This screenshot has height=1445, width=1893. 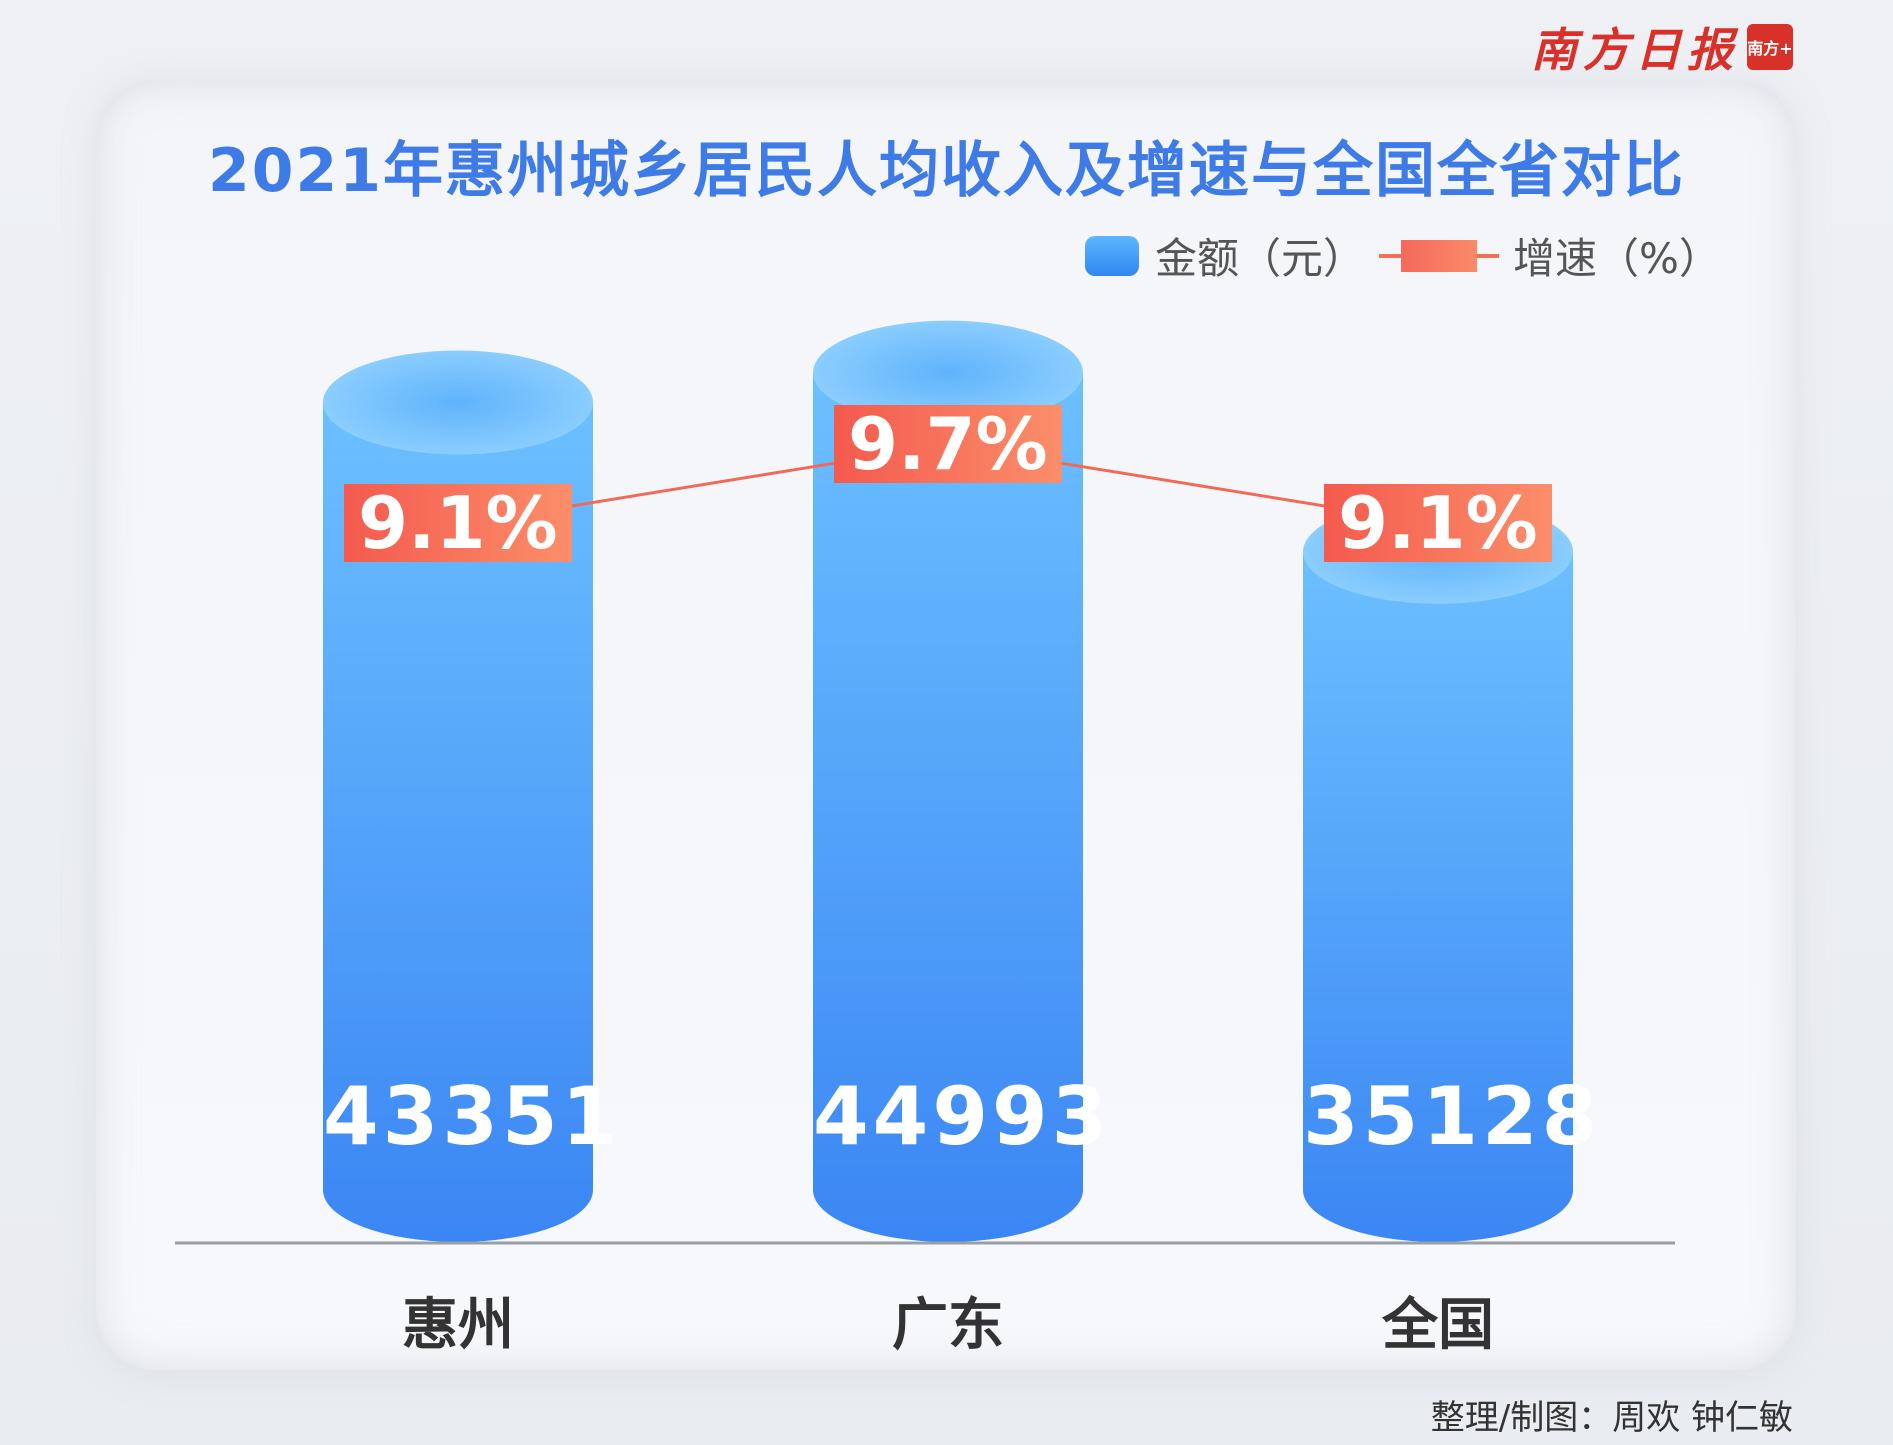 What do you see at coordinates (458, 796) in the screenshot?
I see `bar-惠州` at bounding box center [458, 796].